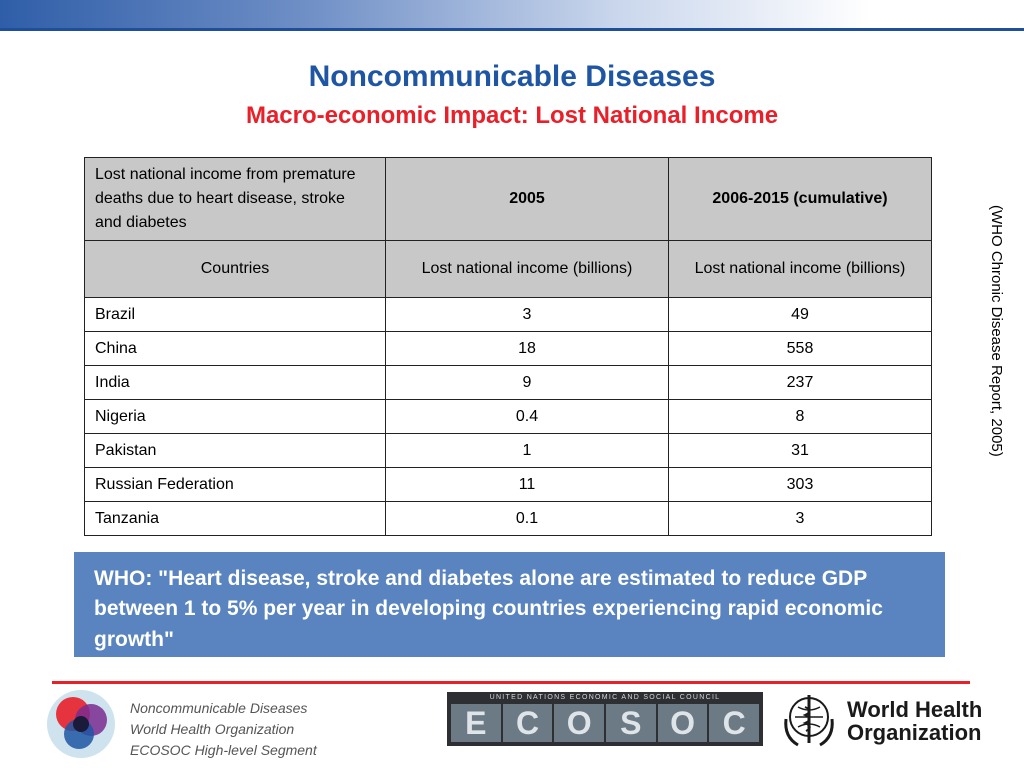  What do you see at coordinates (527, 450) in the screenshot?
I see `value-2005-cell: 1` at bounding box center [527, 450].